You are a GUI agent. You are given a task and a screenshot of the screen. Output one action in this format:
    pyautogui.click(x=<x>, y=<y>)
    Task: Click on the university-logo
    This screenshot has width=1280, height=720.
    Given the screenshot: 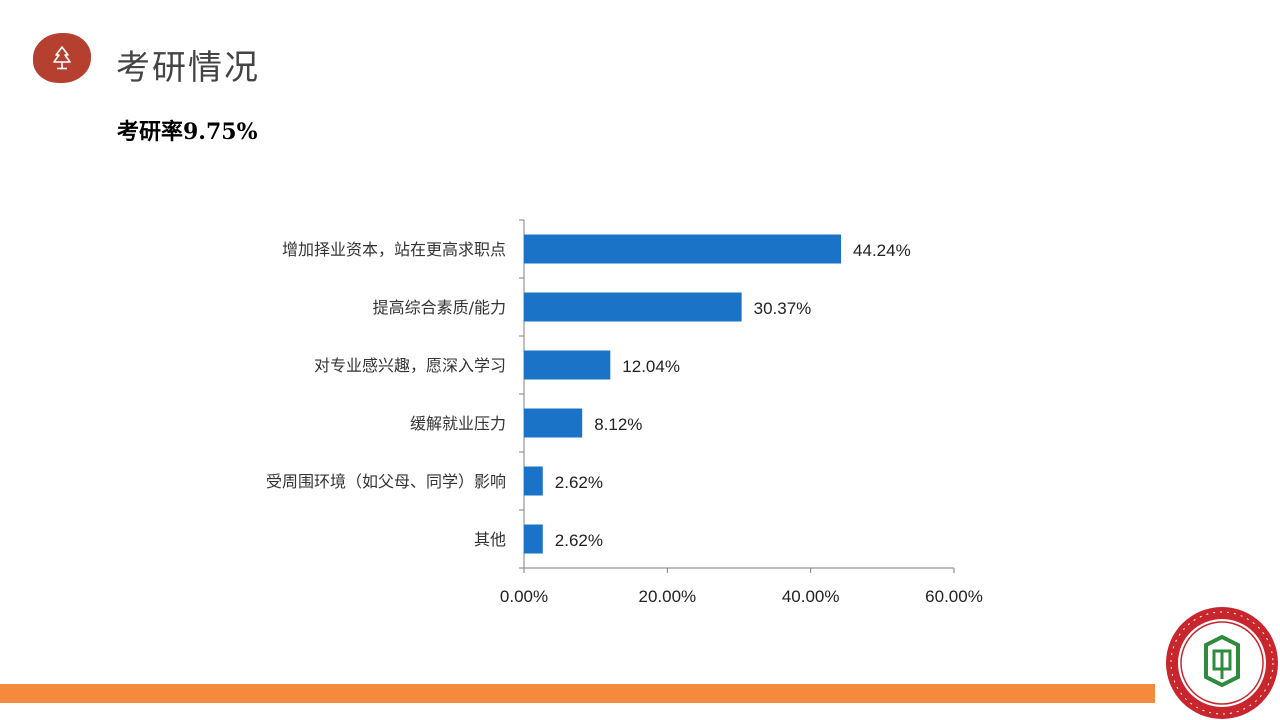 What is the action you would take?
    pyautogui.click(x=1222, y=663)
    